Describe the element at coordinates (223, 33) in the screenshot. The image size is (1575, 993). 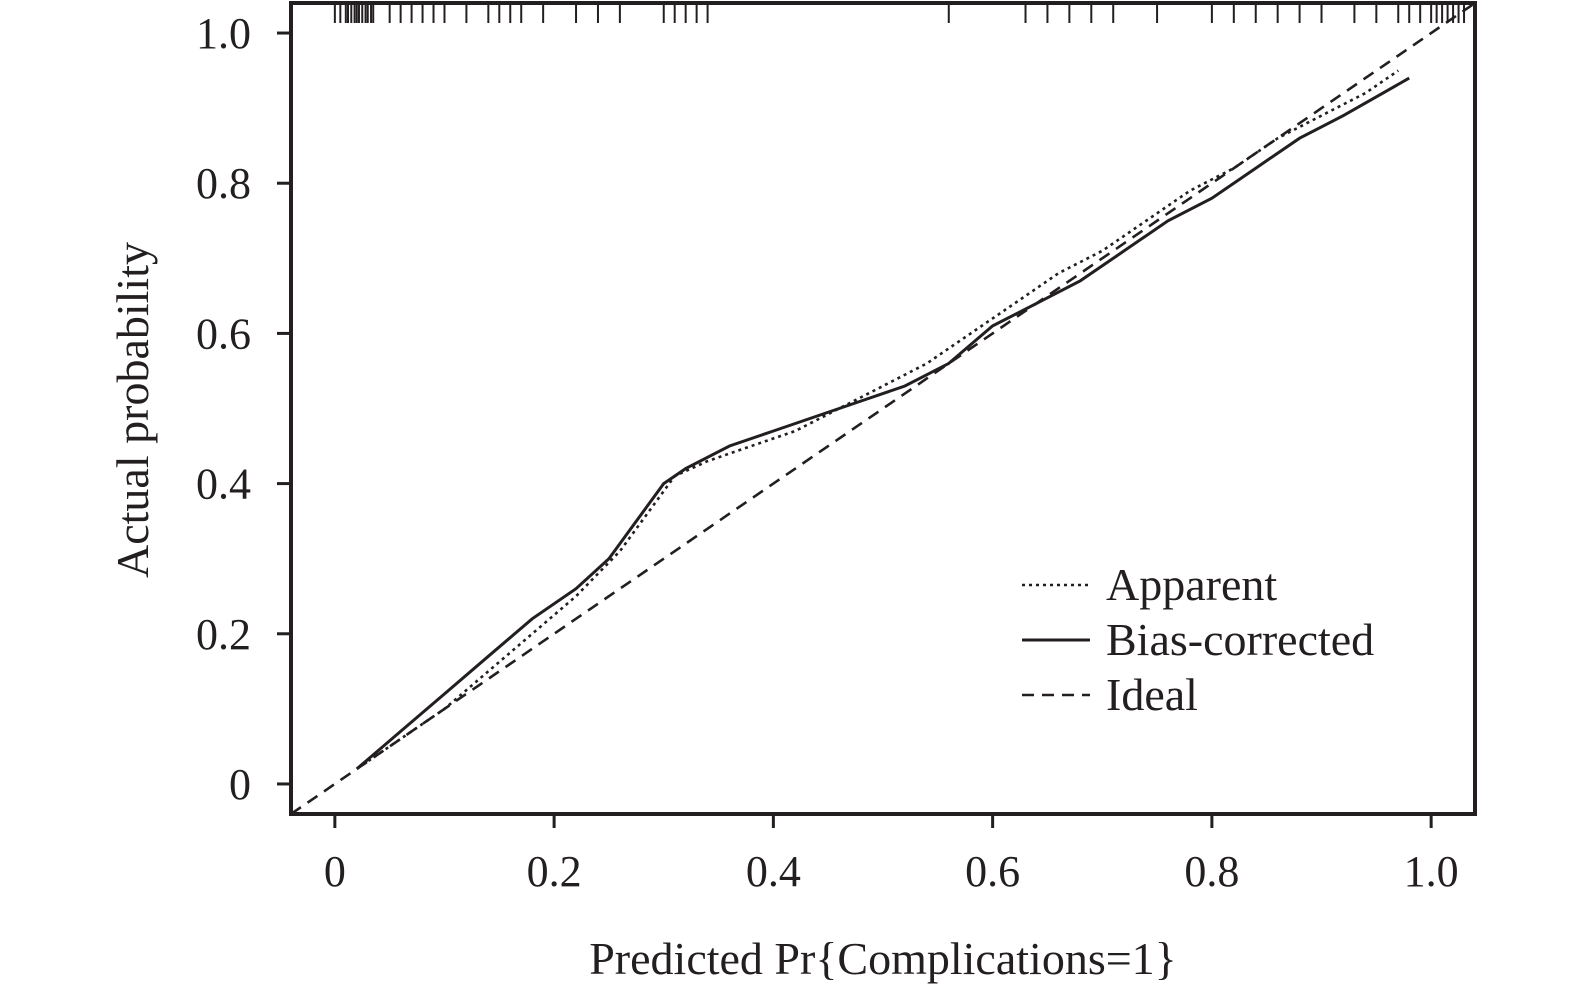
I see `y-tick-label: 1.0` at that location.